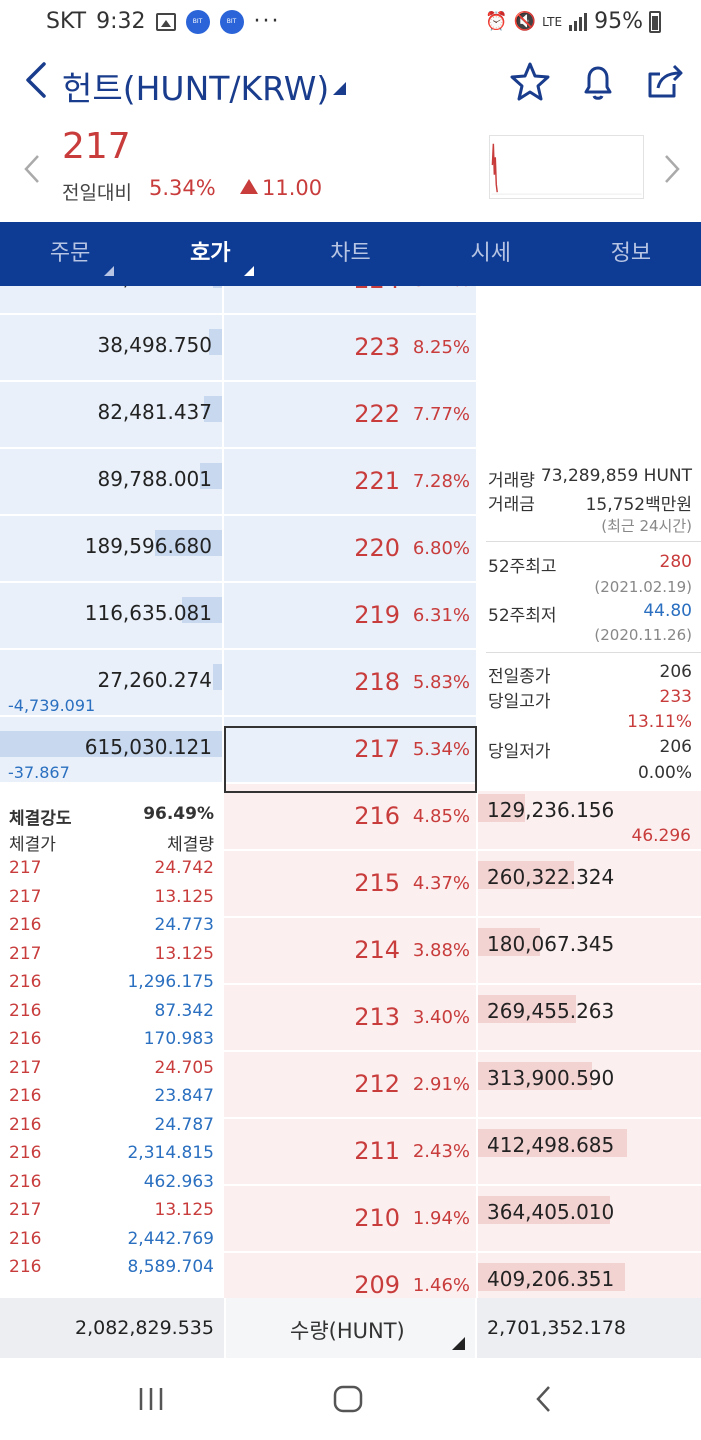 This screenshot has width=701, height=1440. I want to click on trade-row: 217 13.125, so click(111, 1214).